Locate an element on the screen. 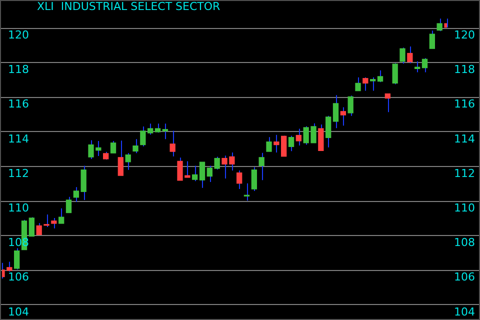 The width and height of the screenshot is (480, 320). y-tick-label: 114 is located at coordinates (18, 139).